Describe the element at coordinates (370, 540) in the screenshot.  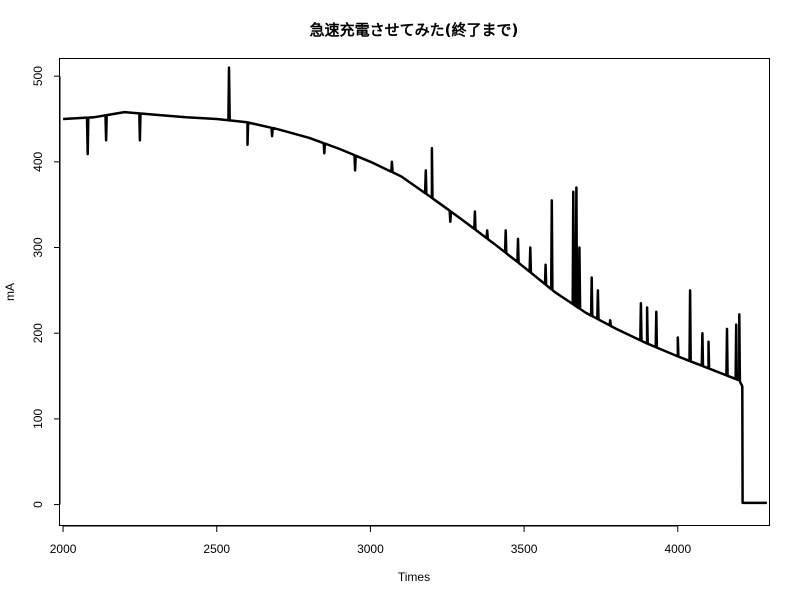
I see `x-axis: 2000 2500 3000 3500 4000` at that location.